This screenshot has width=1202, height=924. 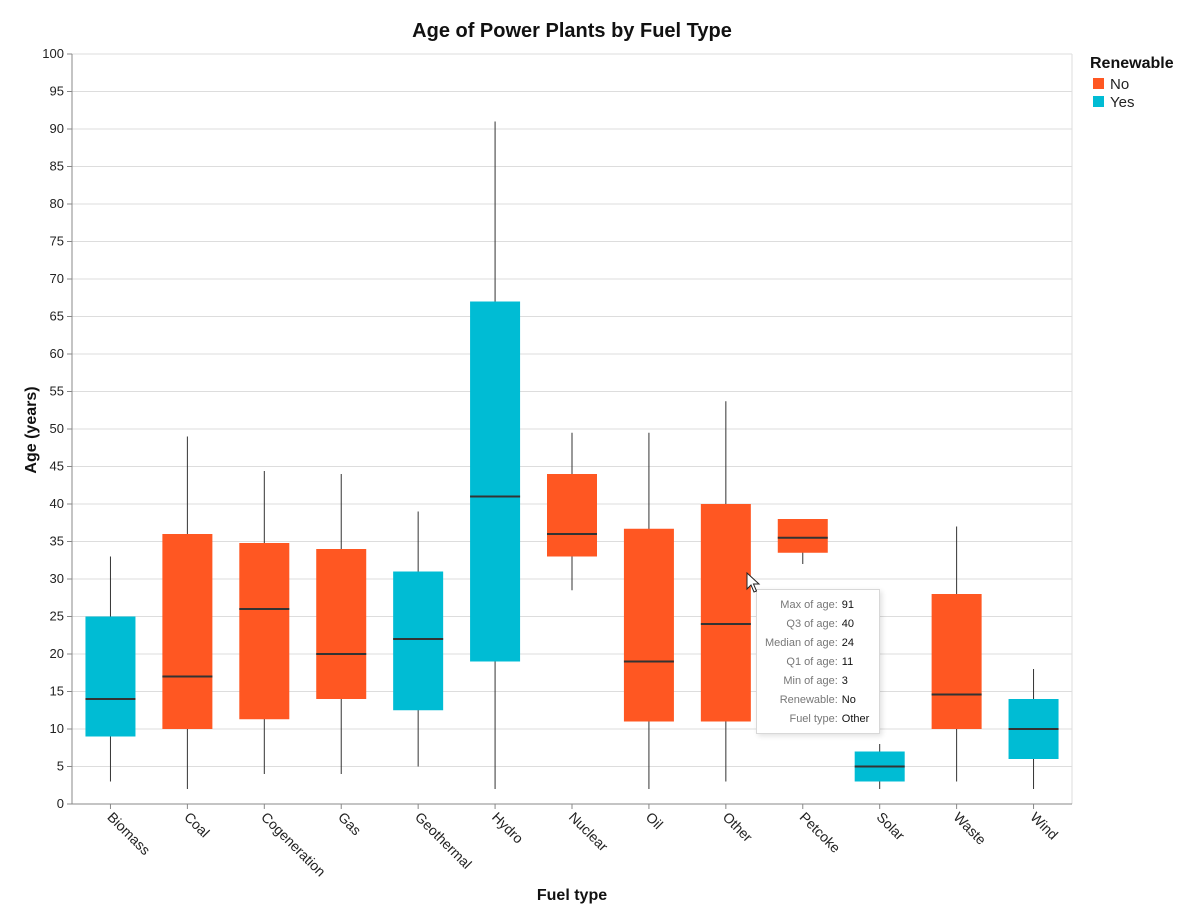 I want to click on y-tick-label: 40, so click(x=57, y=503).